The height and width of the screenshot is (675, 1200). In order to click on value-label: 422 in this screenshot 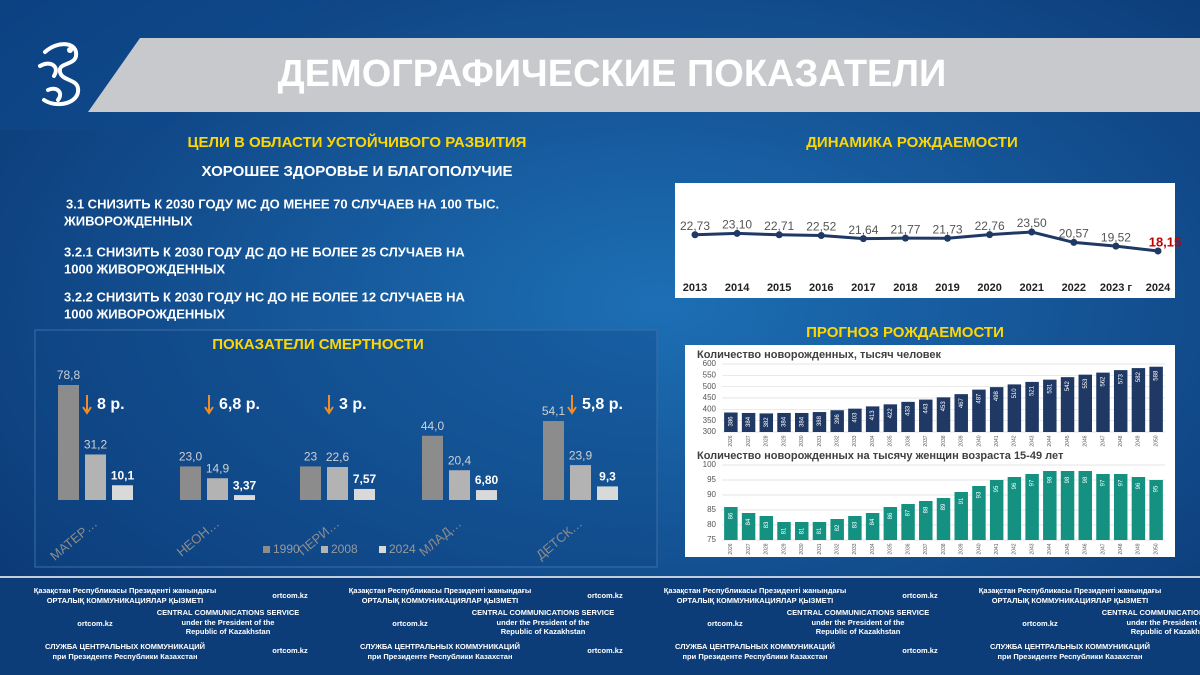, I will do `click(891, 413)`.